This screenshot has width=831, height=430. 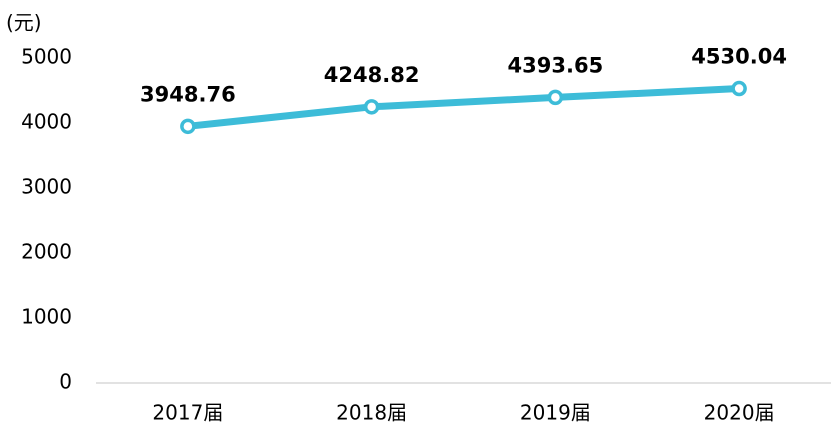 What do you see at coordinates (46, 317) in the screenshot?
I see `y-tick-label: 1000` at bounding box center [46, 317].